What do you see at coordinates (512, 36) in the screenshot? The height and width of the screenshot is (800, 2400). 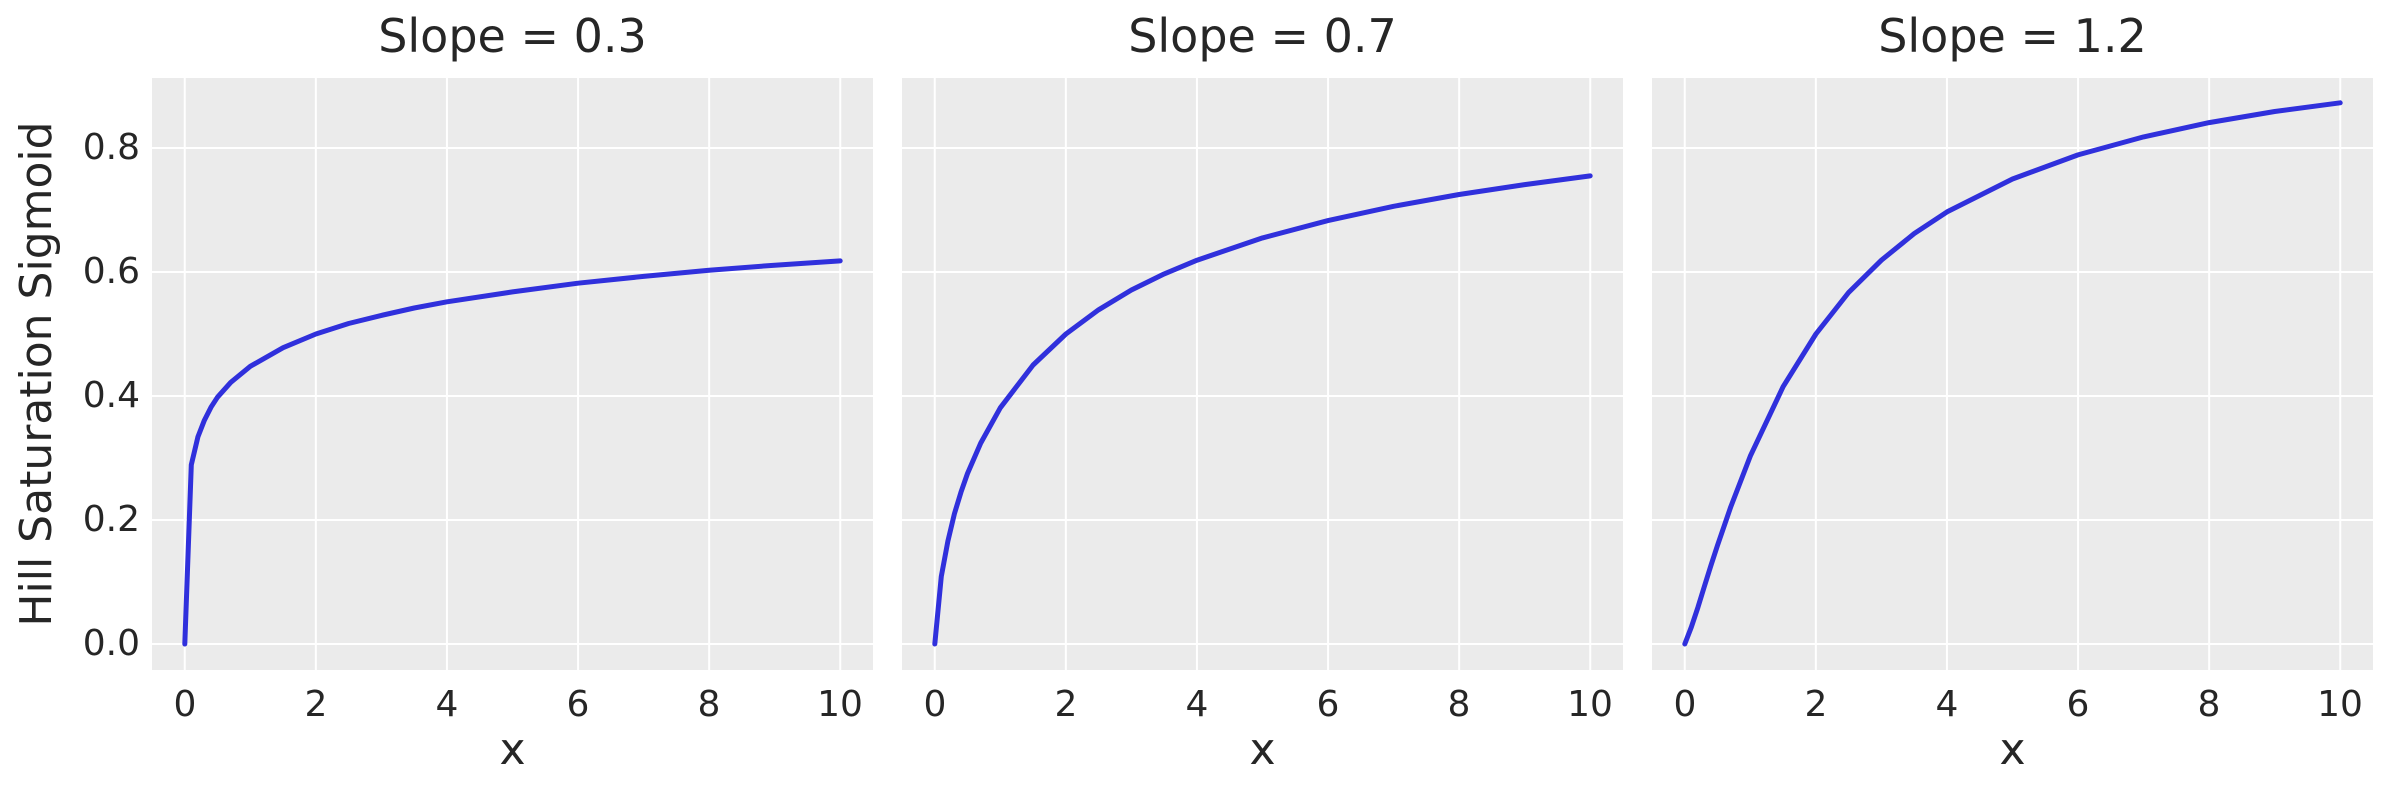 I see `subplot-title: Slope = 0.3` at bounding box center [512, 36].